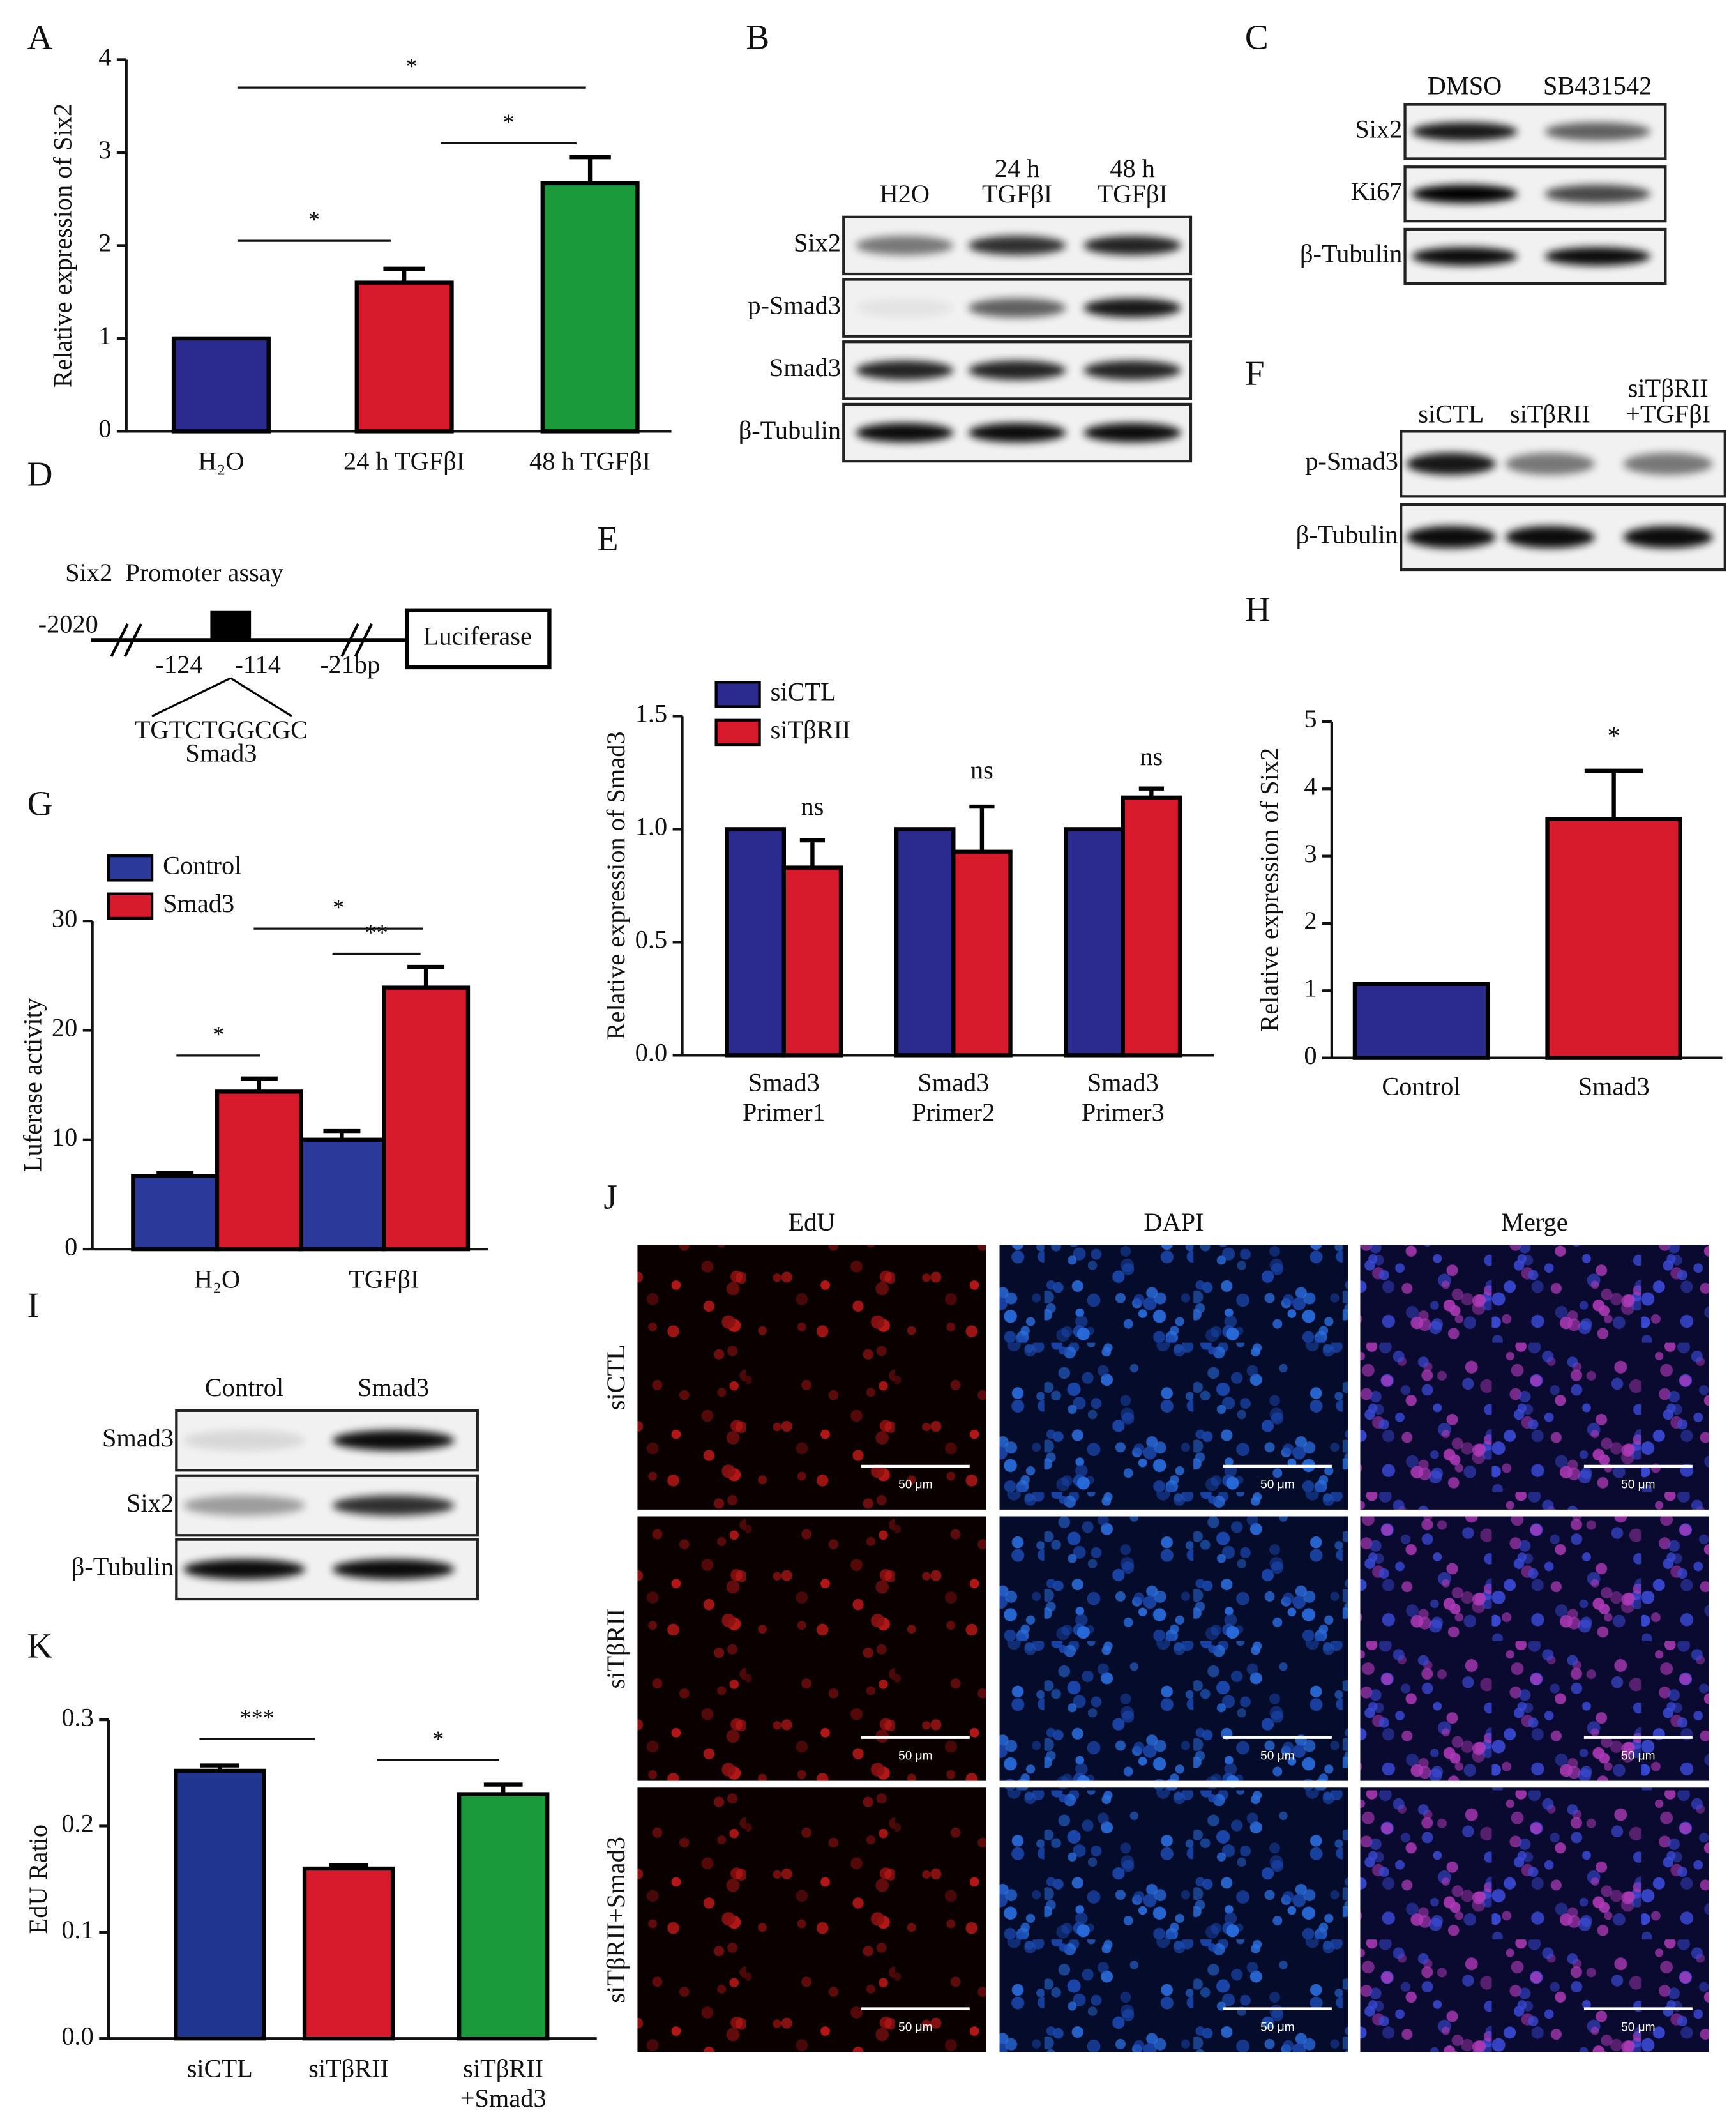 Image resolution: width=1736 pixels, height=2124 pixels. What do you see at coordinates (150, 1503) in the screenshot?
I see `protein-label: Six2` at bounding box center [150, 1503].